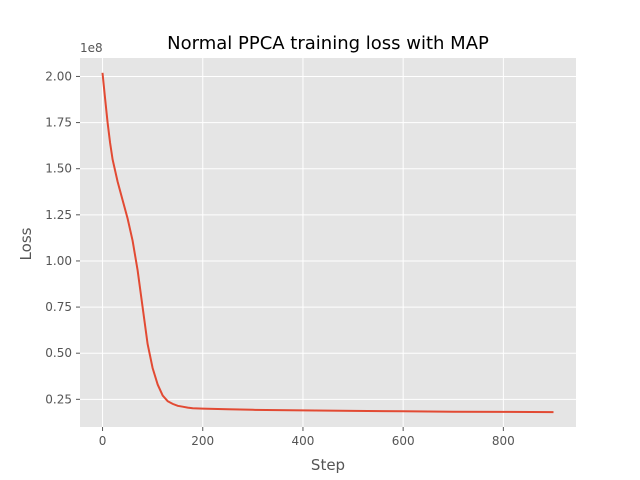  Describe the element at coordinates (58, 123) in the screenshot. I see `y-tick-label: 1.75` at that location.